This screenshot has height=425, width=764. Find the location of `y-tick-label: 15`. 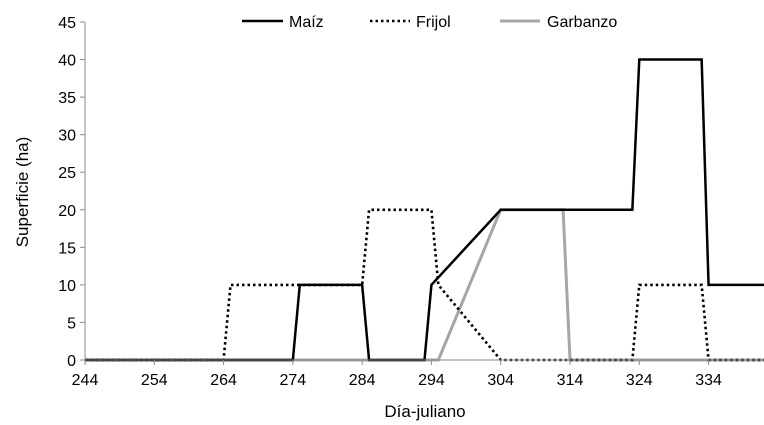

y-tick-label: 15 is located at coordinates (67, 248).